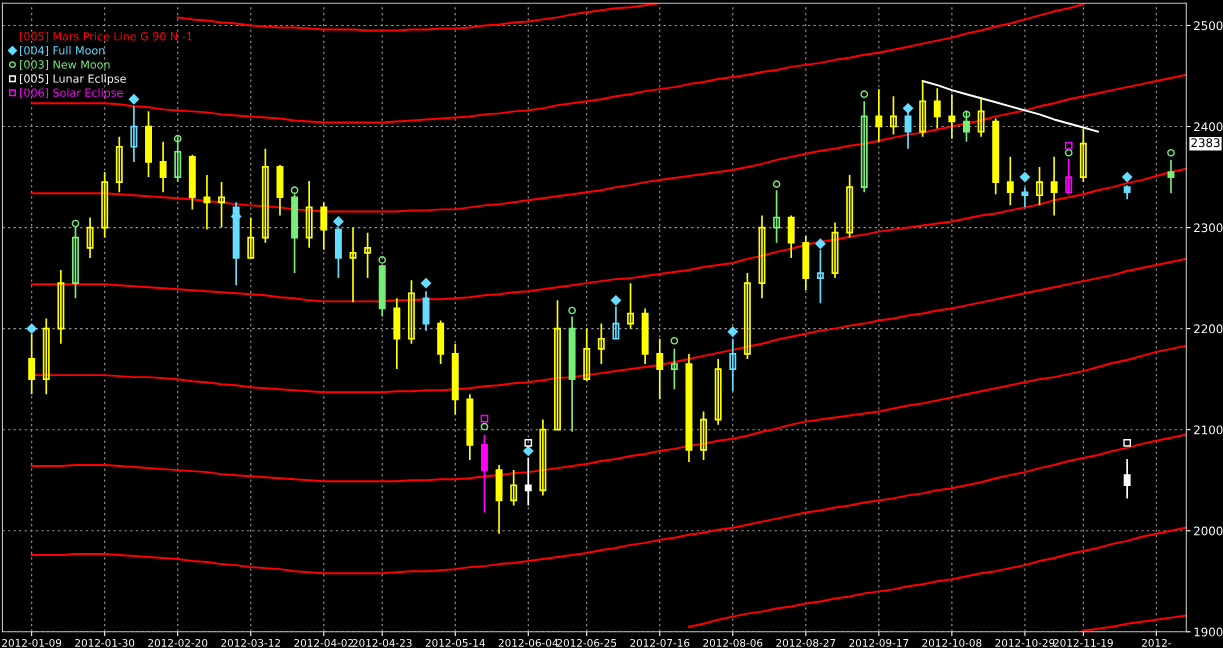 The height and width of the screenshot is (648, 1223). What do you see at coordinates (879, 642) in the screenshot?
I see `x-tick-label: 2012-09-17` at bounding box center [879, 642].